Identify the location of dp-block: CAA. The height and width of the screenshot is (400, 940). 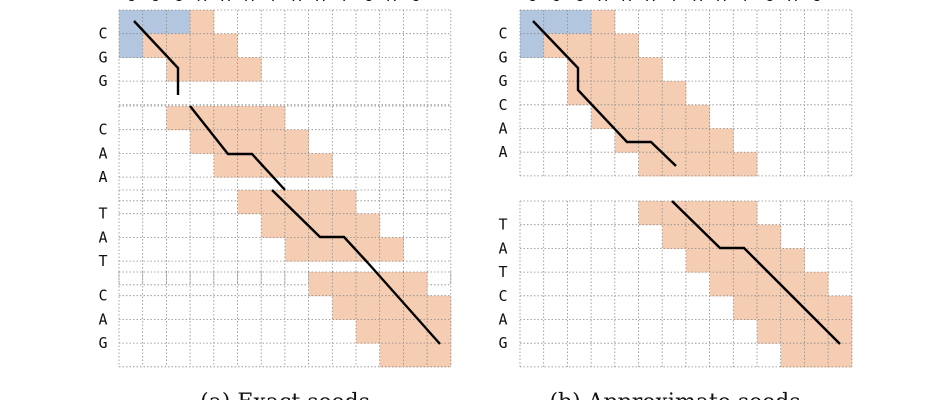
(275, 153).